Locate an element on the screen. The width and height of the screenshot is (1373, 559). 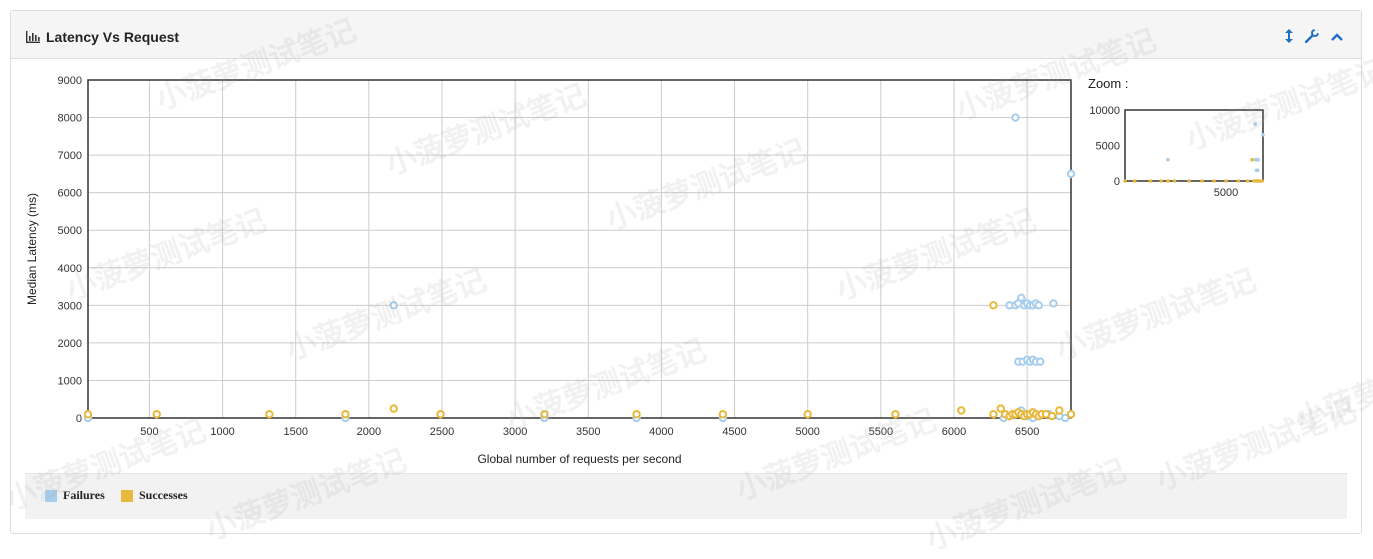
wrench-icon is located at coordinates (1312, 36).